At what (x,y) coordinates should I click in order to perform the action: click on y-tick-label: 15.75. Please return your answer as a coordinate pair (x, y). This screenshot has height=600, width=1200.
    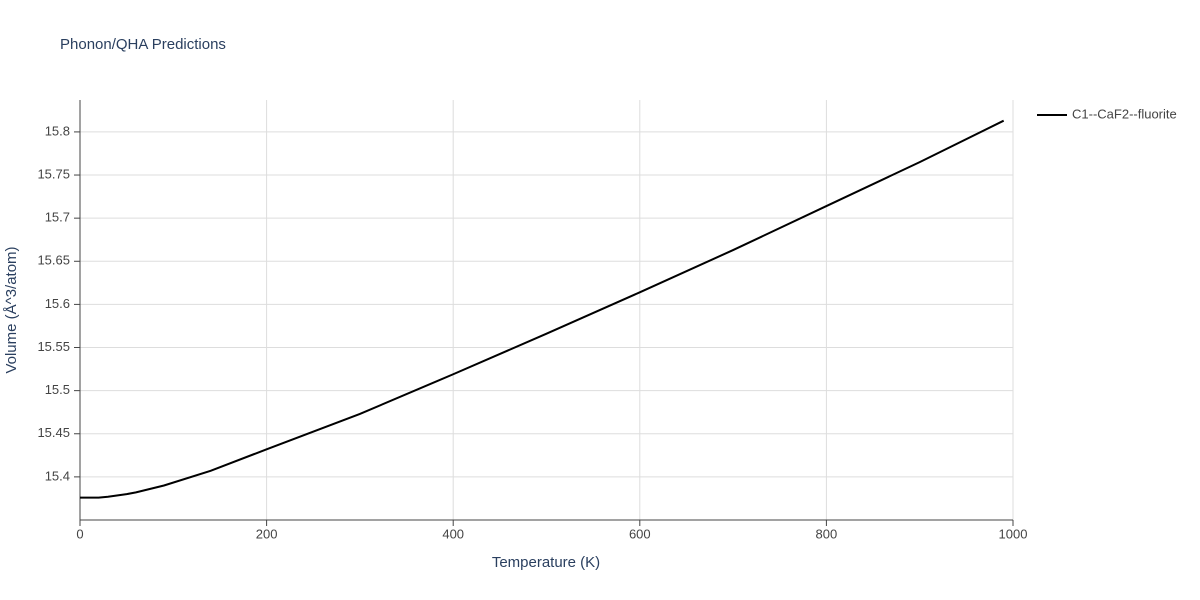
    Looking at the image, I should click on (53, 173).